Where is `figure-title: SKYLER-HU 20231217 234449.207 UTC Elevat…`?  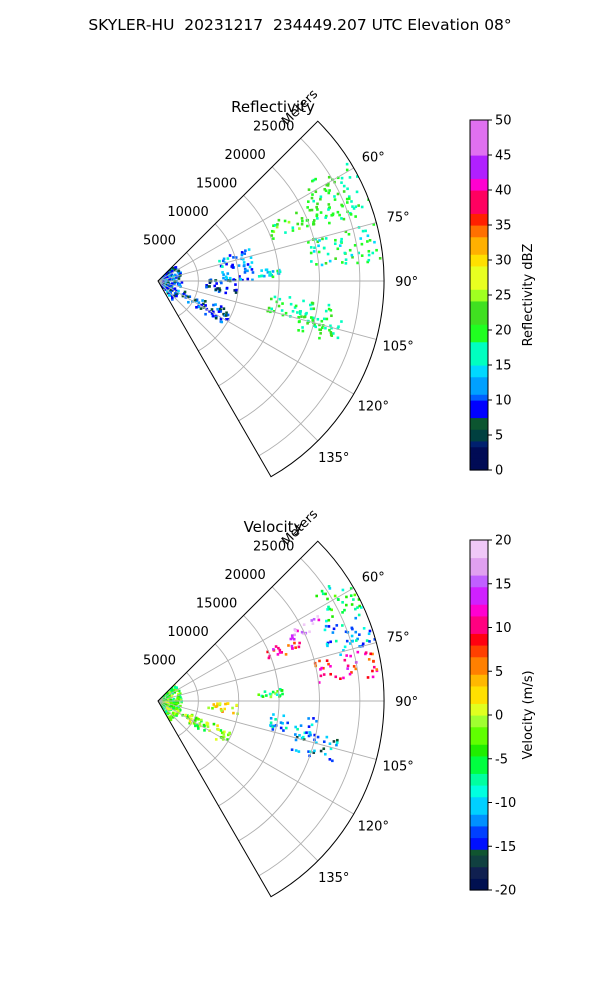 figure-title: SKYLER-HU 20231217 234449.207 UTC Elevat… is located at coordinates (300, 25).